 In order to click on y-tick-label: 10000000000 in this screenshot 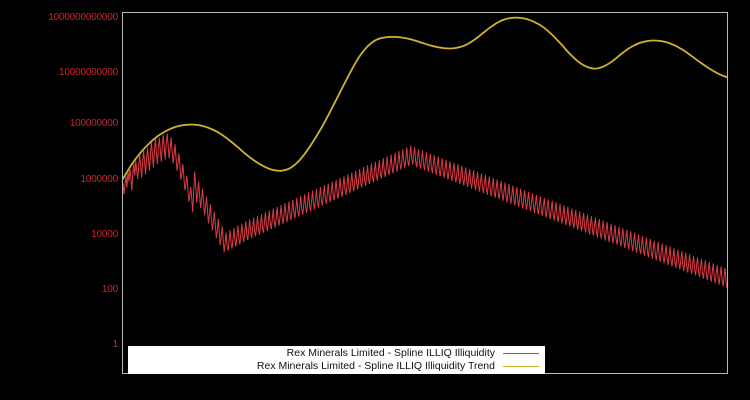, I will do `click(88, 72)`.